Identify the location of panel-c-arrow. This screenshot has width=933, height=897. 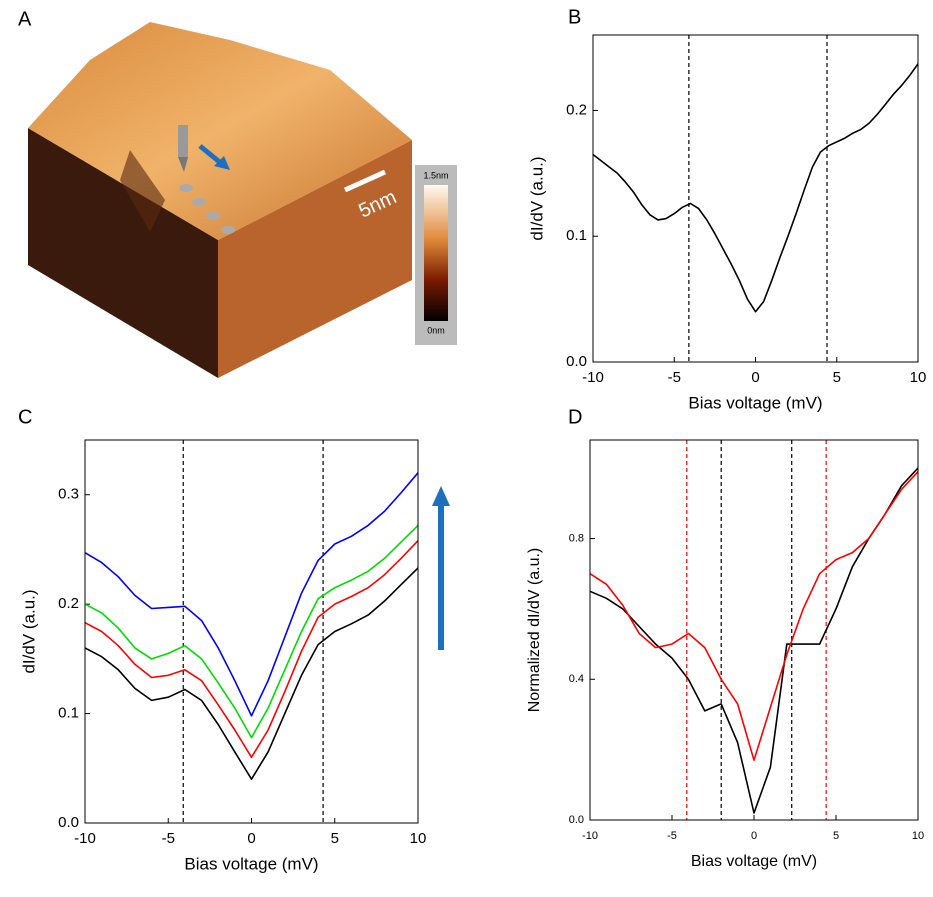
(441, 568).